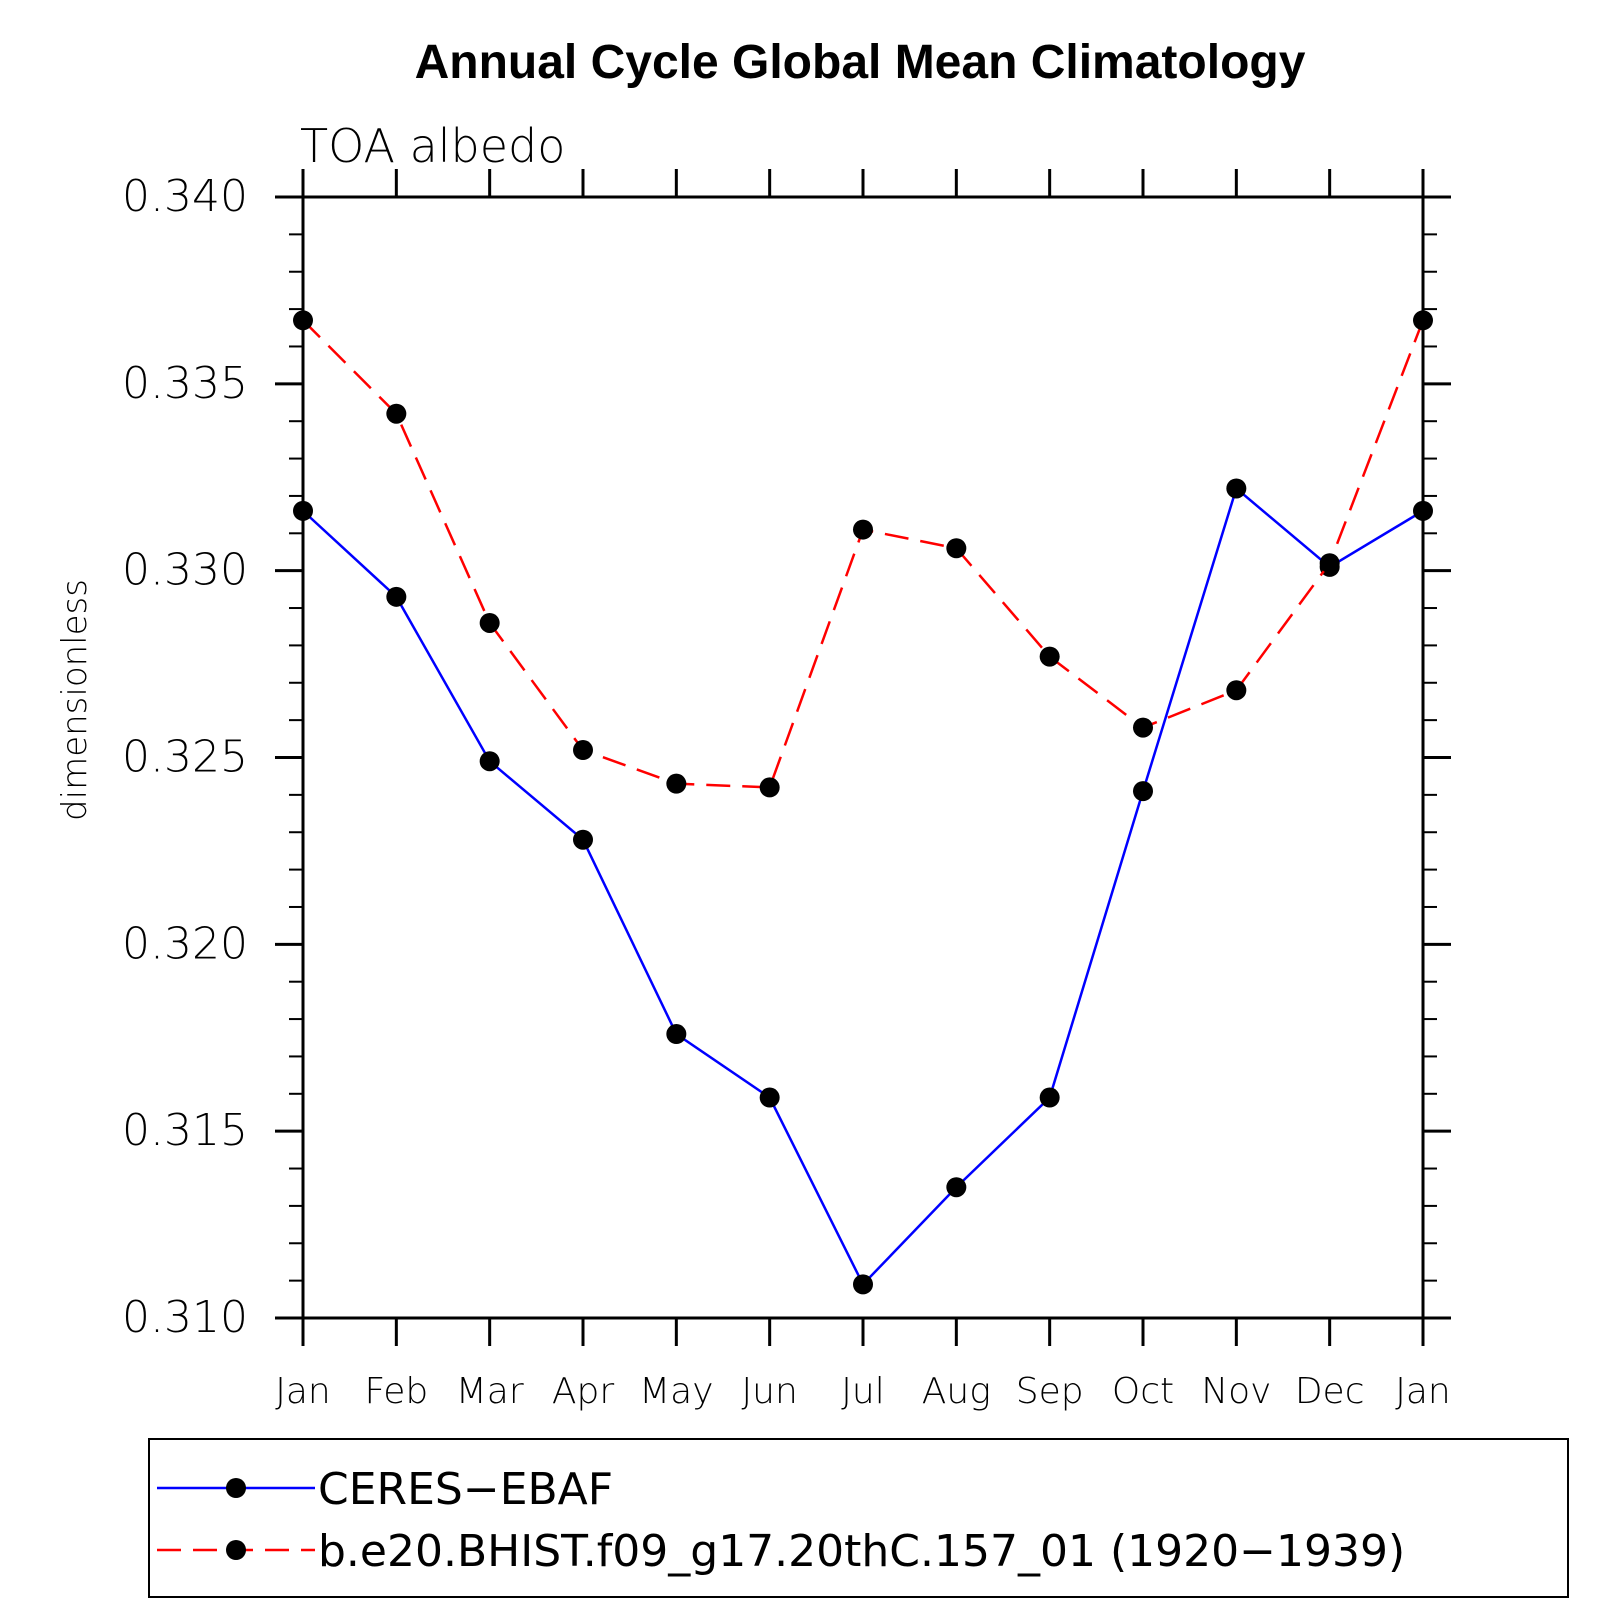 This screenshot has height=1613, width=1613. What do you see at coordinates (185, 570) in the screenshot?
I see `y-tick-label: 0.330` at bounding box center [185, 570].